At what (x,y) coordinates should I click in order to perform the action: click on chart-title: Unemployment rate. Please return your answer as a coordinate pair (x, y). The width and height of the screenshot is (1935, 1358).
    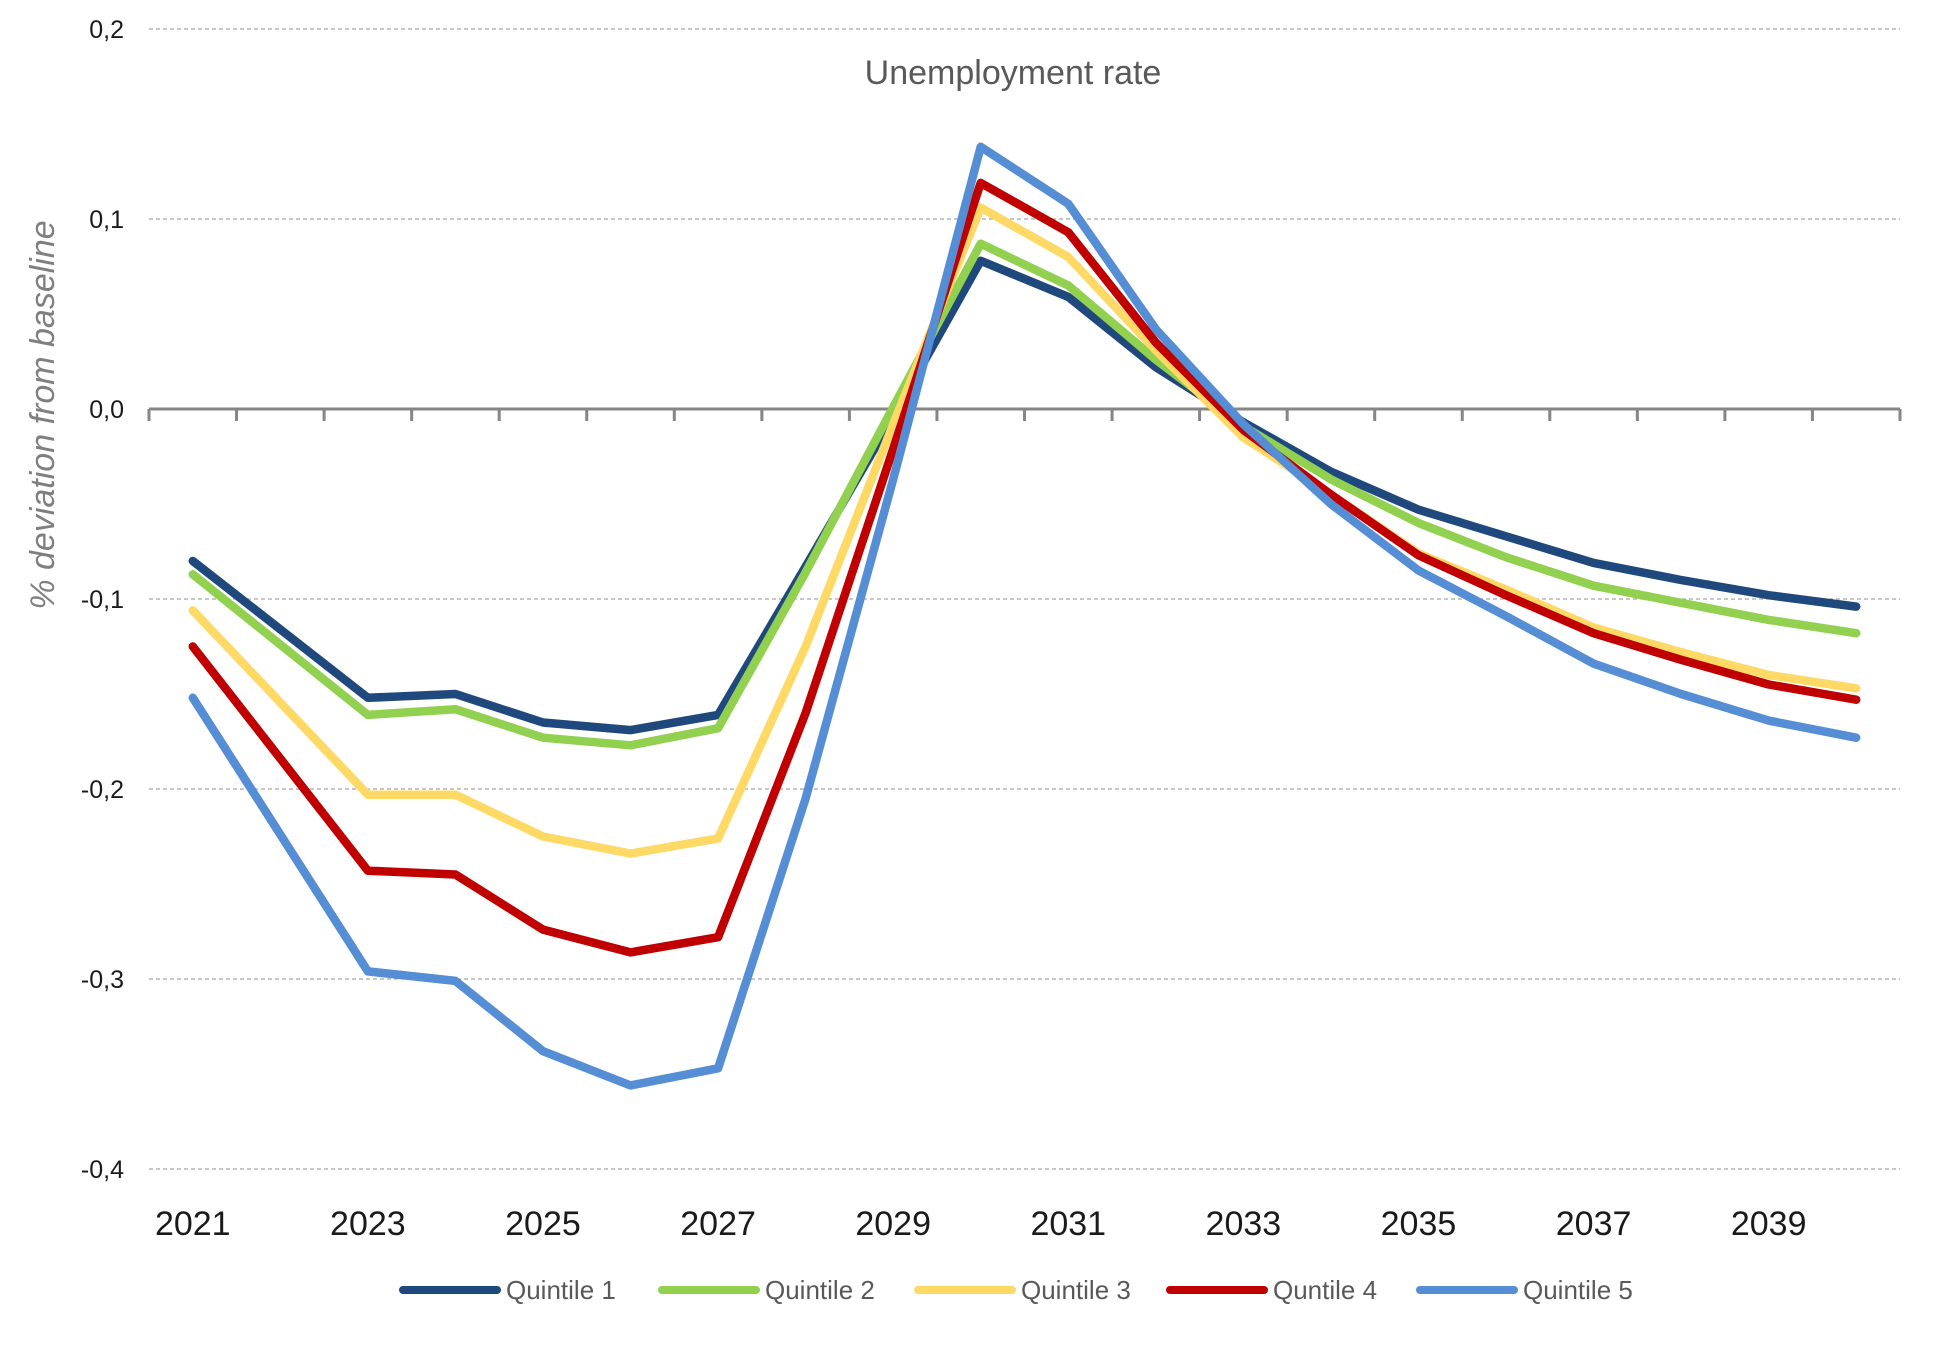
    Looking at the image, I should click on (1013, 73).